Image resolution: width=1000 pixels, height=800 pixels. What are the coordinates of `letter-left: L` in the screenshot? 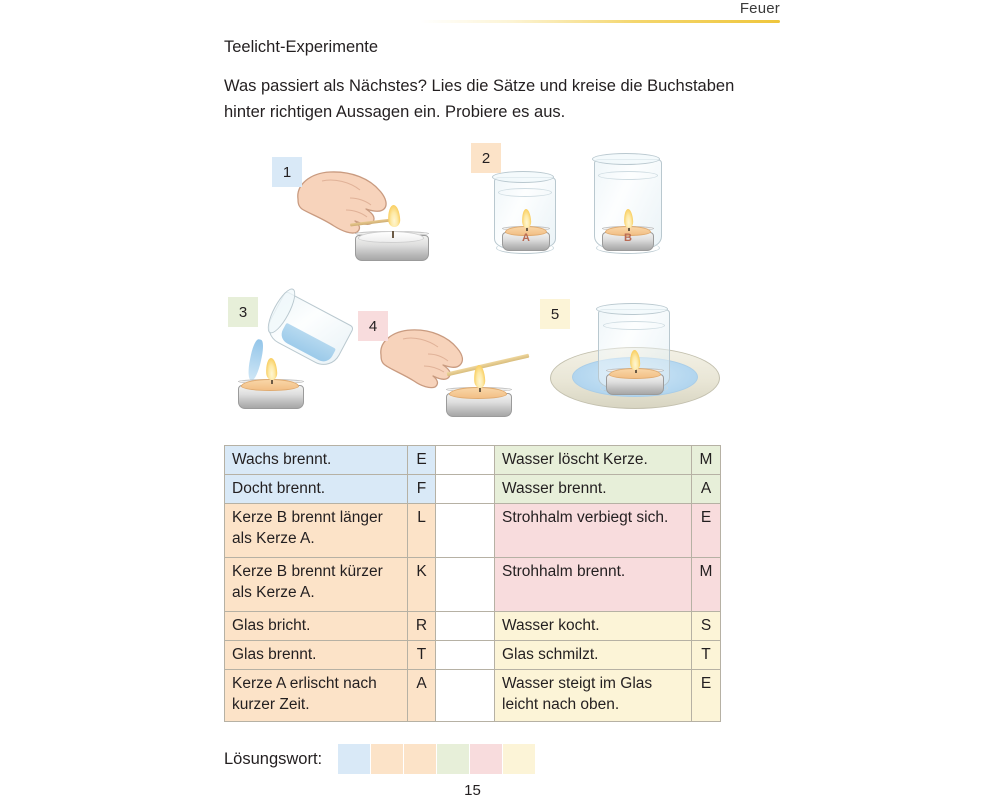 It's located at (421, 531).